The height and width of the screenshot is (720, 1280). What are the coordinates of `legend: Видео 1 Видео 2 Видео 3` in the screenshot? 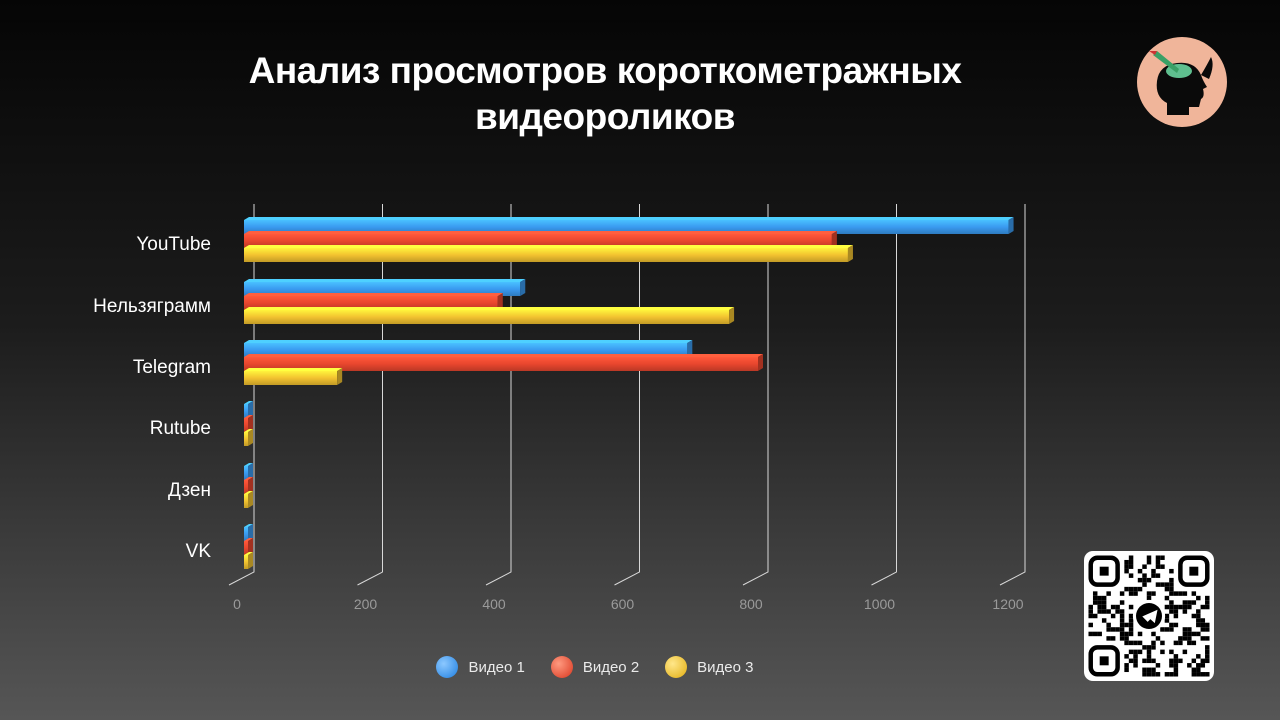 It's located at (595, 667).